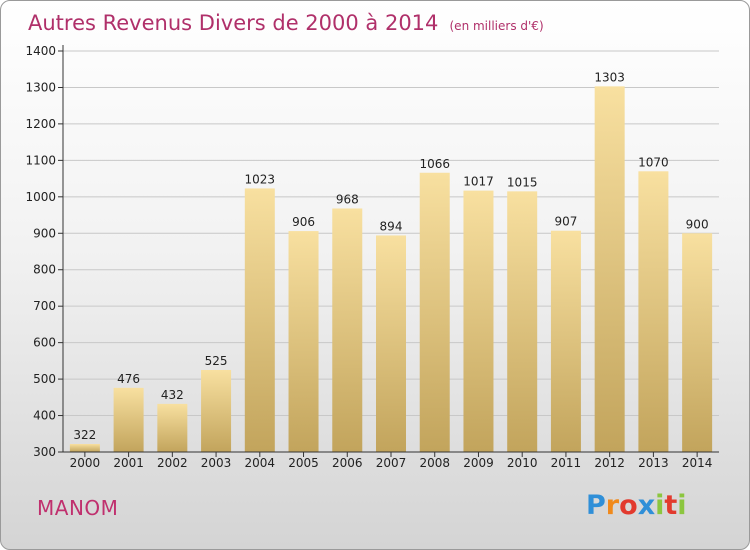  What do you see at coordinates (40, 51) in the screenshot?
I see `y-tick-label: 1400` at bounding box center [40, 51].